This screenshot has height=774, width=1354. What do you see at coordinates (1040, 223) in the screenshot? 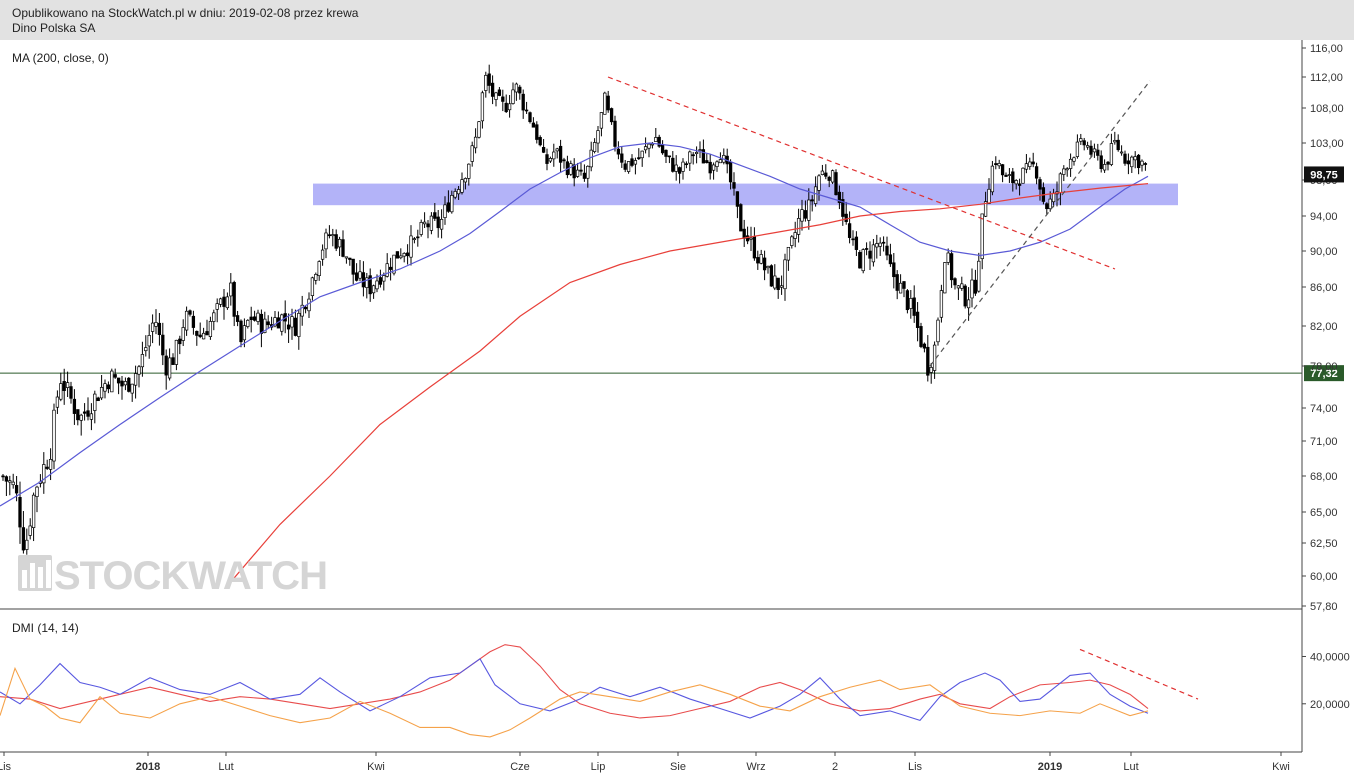
I see `up-trend-line` at bounding box center [1040, 223].